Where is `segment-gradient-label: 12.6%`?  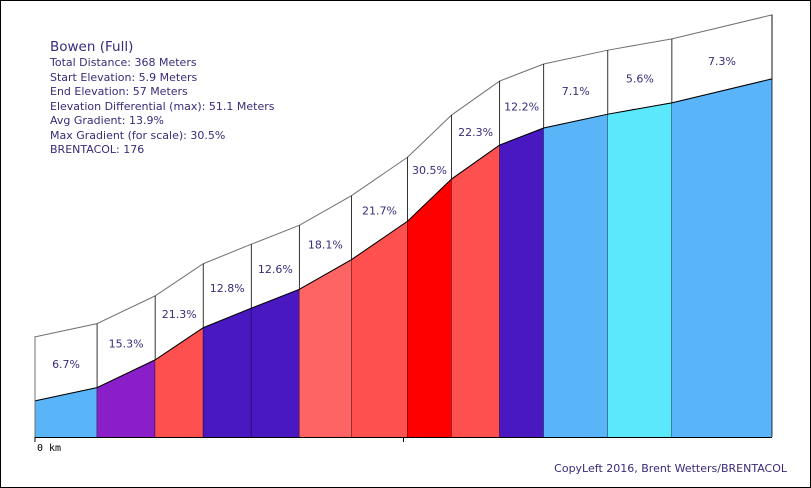
segment-gradient-label: 12.6% is located at coordinates (275, 269).